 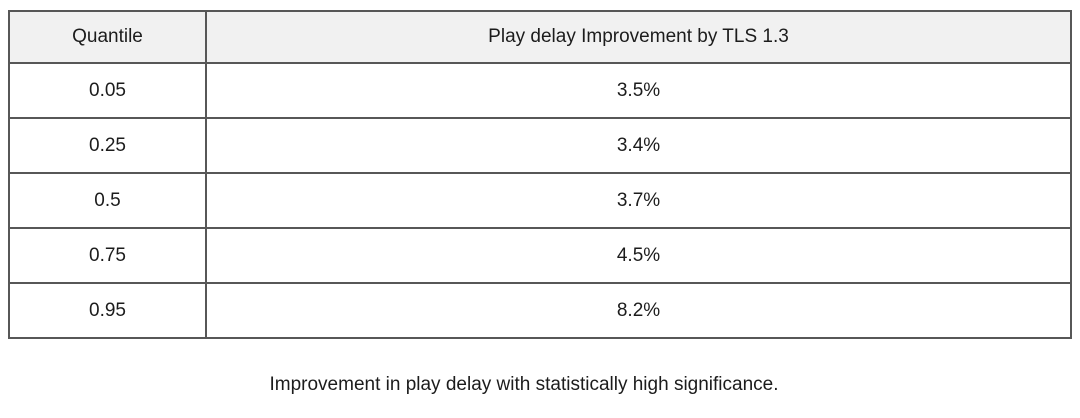 What do you see at coordinates (638, 90) in the screenshot?
I see `improvement-cell: 3.5%` at bounding box center [638, 90].